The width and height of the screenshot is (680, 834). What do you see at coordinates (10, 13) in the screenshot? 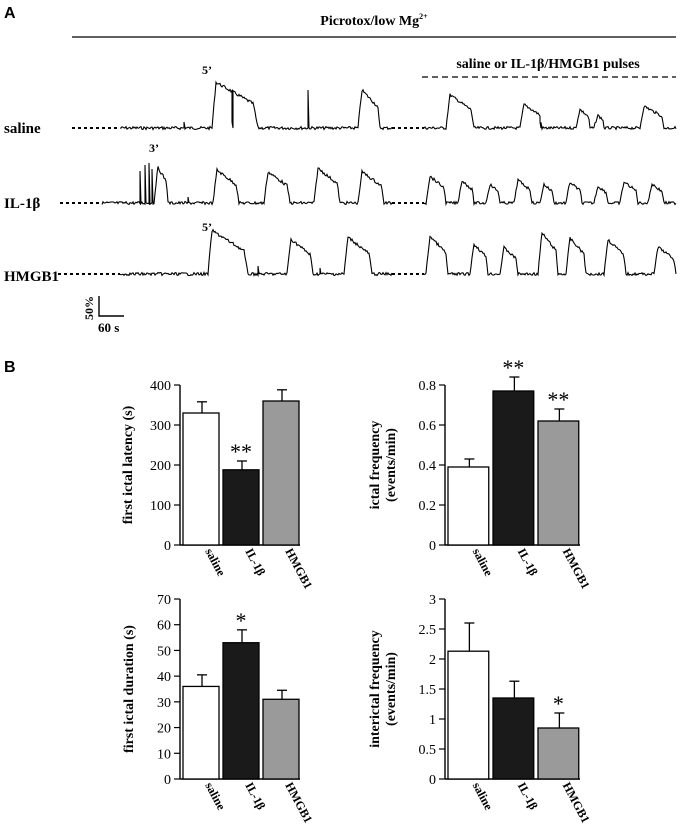
I see `panel-a-letter: A` at bounding box center [10, 13].